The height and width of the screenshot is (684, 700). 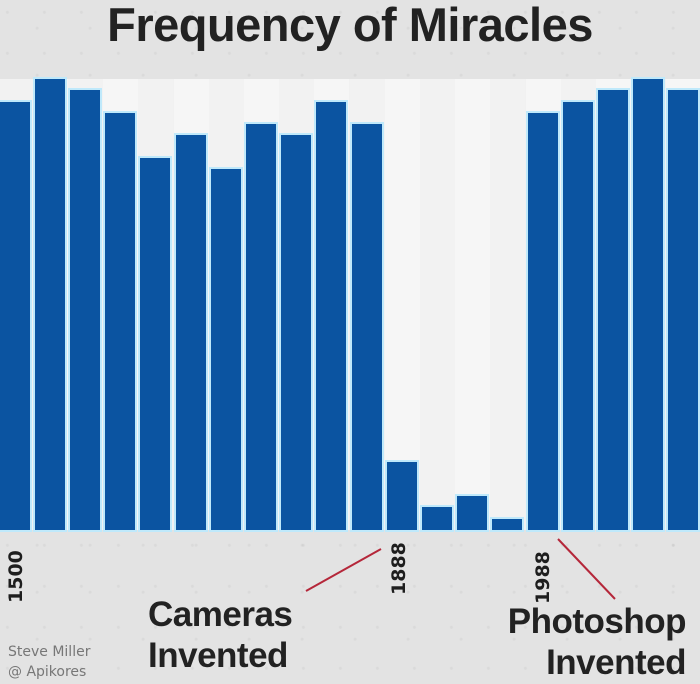 What do you see at coordinates (586, 569) in the screenshot?
I see `photoshop-pointer-line` at bounding box center [586, 569].